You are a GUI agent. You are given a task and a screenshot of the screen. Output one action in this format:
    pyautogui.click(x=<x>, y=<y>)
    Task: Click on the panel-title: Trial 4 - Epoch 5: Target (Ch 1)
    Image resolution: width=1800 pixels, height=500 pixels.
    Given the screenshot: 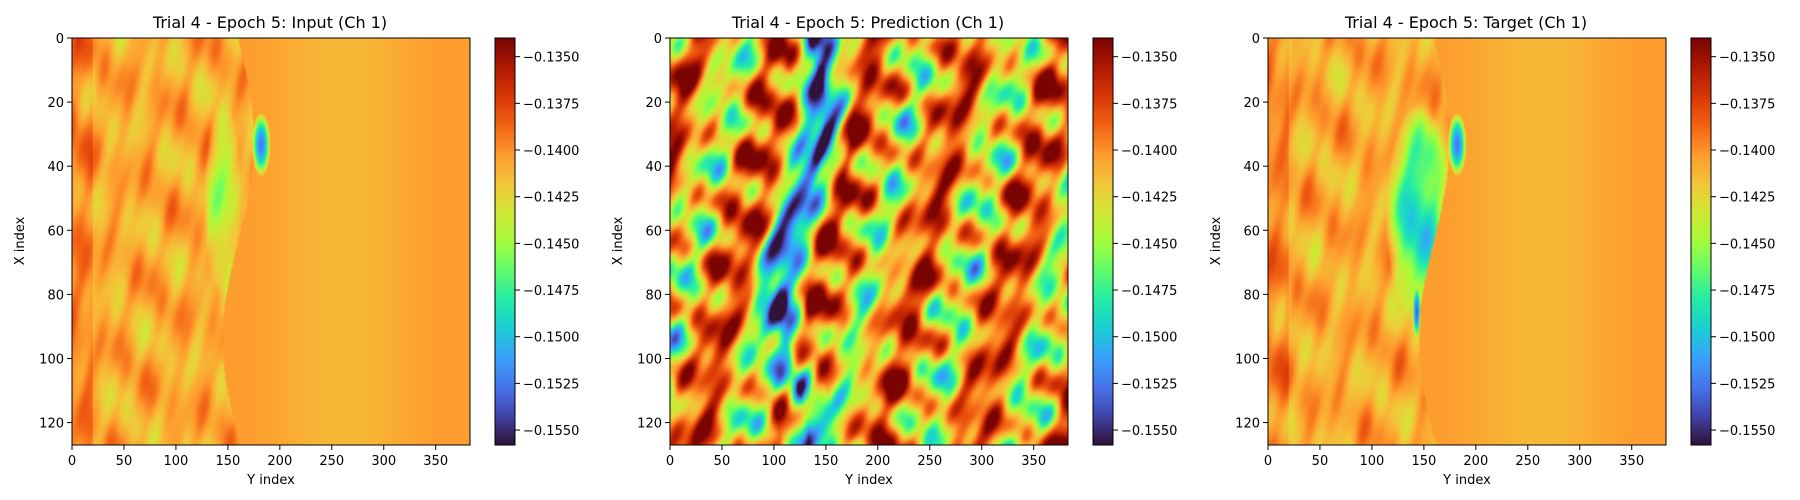 What is the action you would take?
    pyautogui.click(x=1465, y=22)
    